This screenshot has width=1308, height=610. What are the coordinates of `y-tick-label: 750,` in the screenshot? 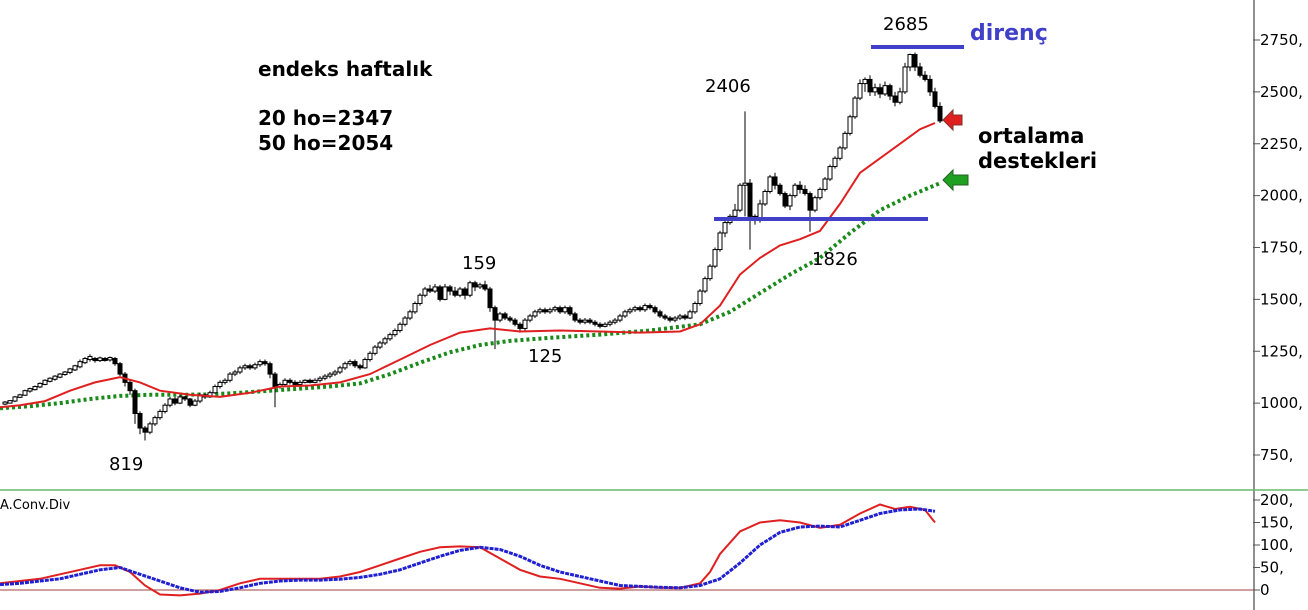 It's located at (1276, 455).